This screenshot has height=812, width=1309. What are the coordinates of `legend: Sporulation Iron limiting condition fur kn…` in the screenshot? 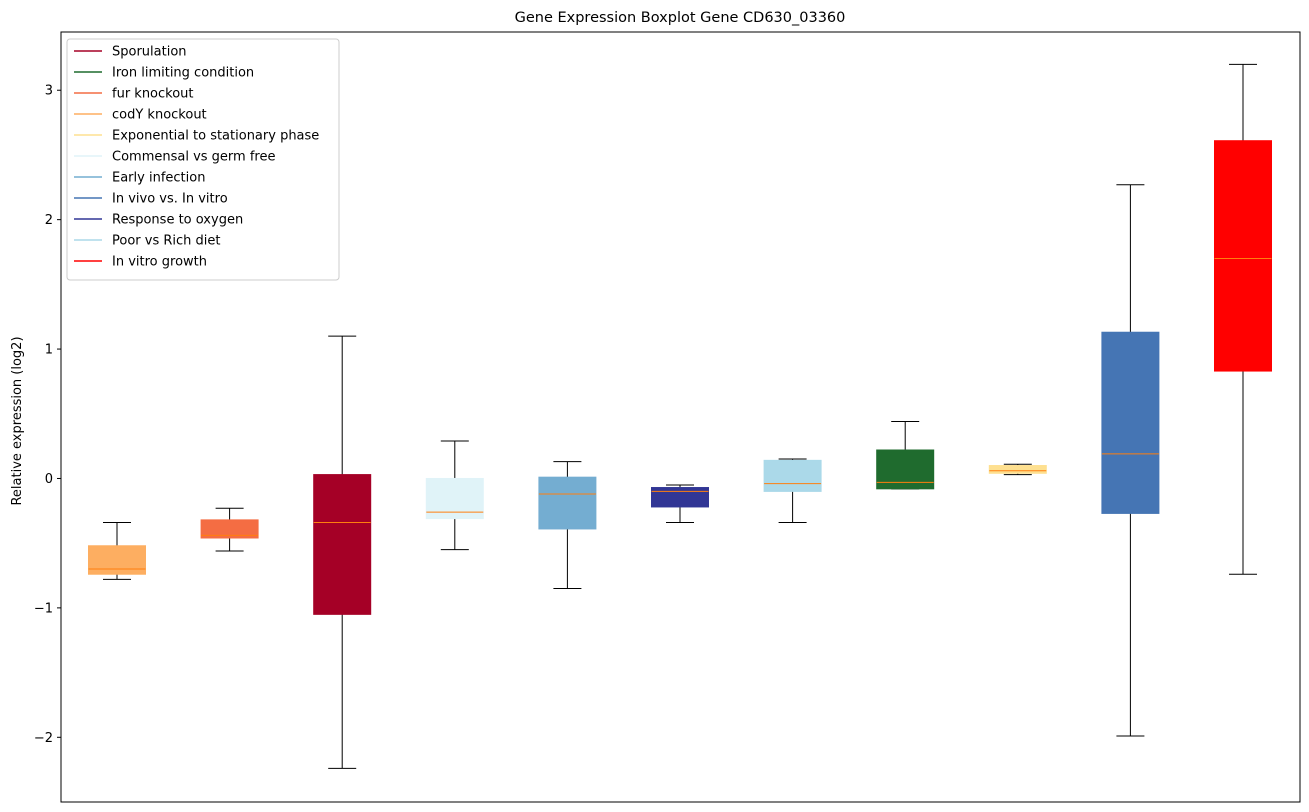 It's located at (203, 159).